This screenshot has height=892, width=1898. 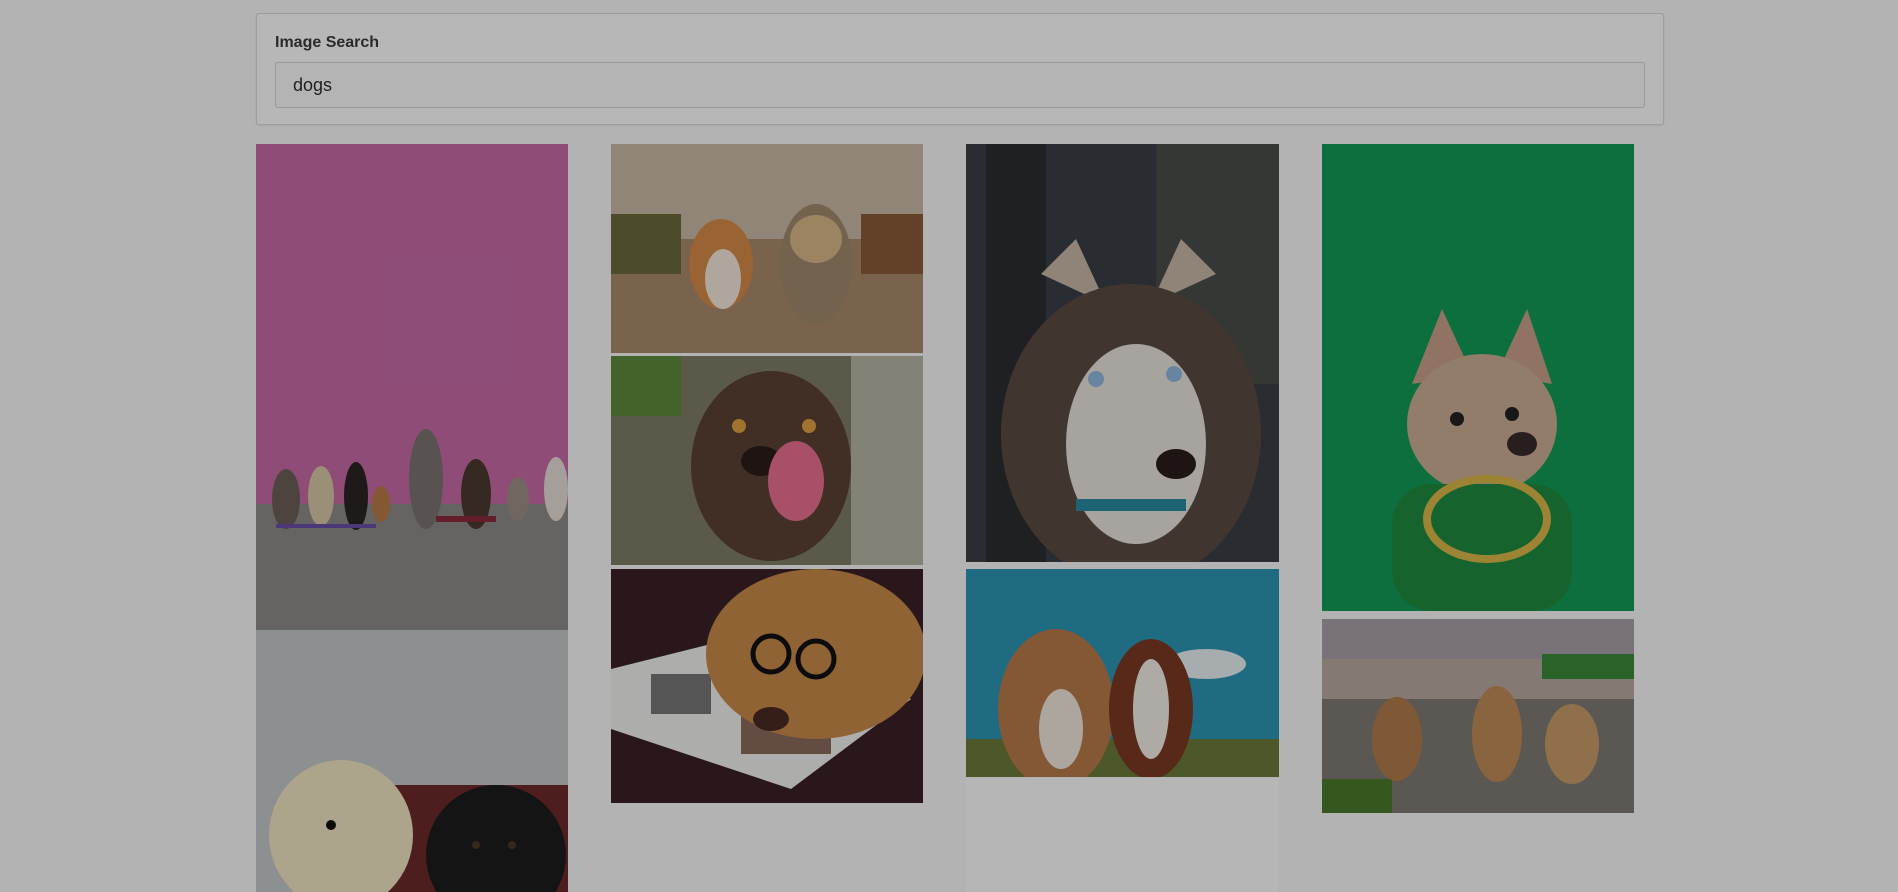 I want to click on image-result-corgi-yorkie, so click(x=767, y=248).